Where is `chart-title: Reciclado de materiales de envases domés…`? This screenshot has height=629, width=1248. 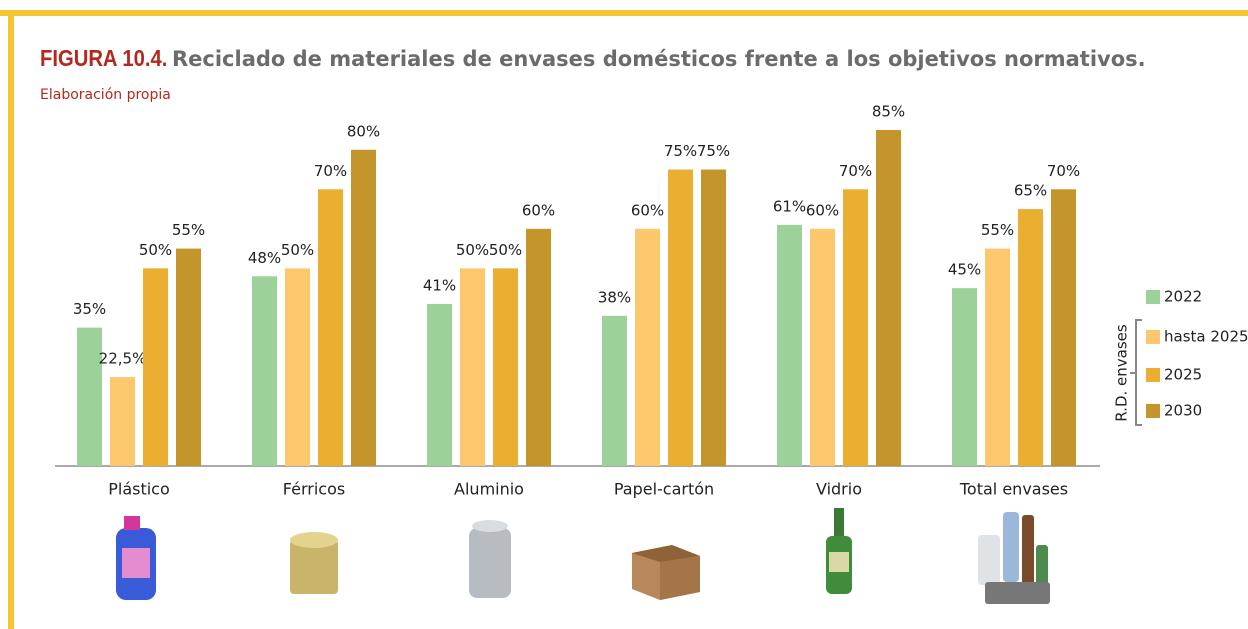 chart-title: Reciclado de materiales de envases domés… is located at coordinates (659, 59).